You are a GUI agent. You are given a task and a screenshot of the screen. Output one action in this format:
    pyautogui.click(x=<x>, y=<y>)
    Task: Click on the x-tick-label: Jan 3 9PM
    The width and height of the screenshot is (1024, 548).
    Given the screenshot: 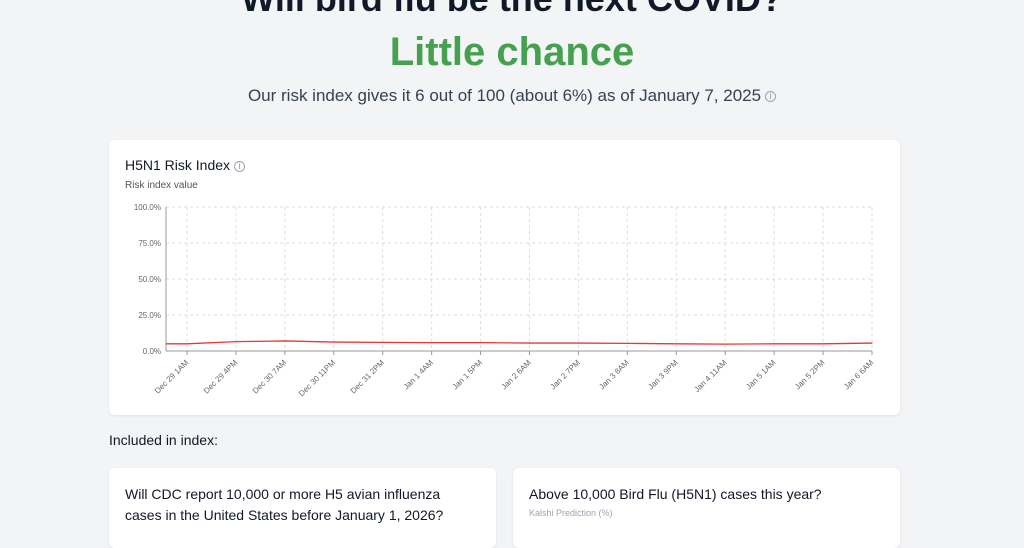 What is the action you would take?
    pyautogui.click(x=663, y=375)
    